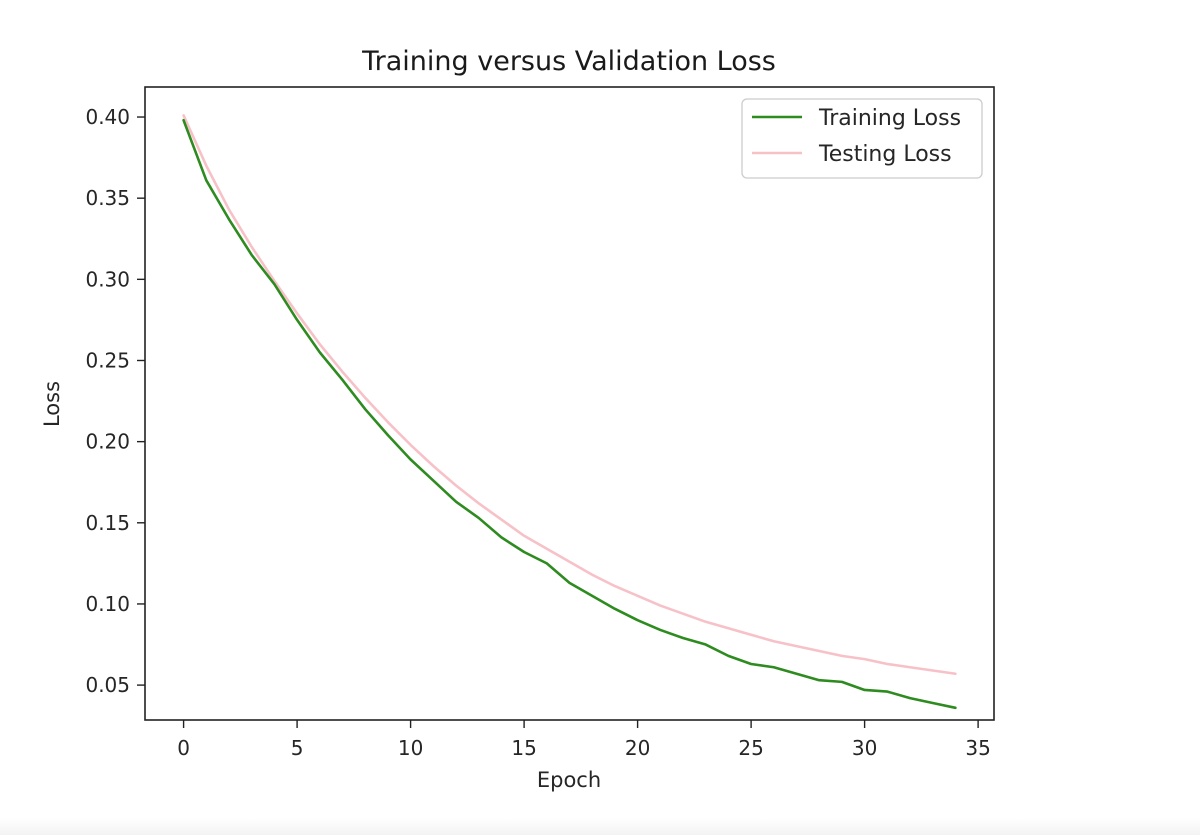  I want to click on y-axis: 0.05 0.10 0.15 0.20 0.25 0.30 0.35 0.40, so click(115, 401).